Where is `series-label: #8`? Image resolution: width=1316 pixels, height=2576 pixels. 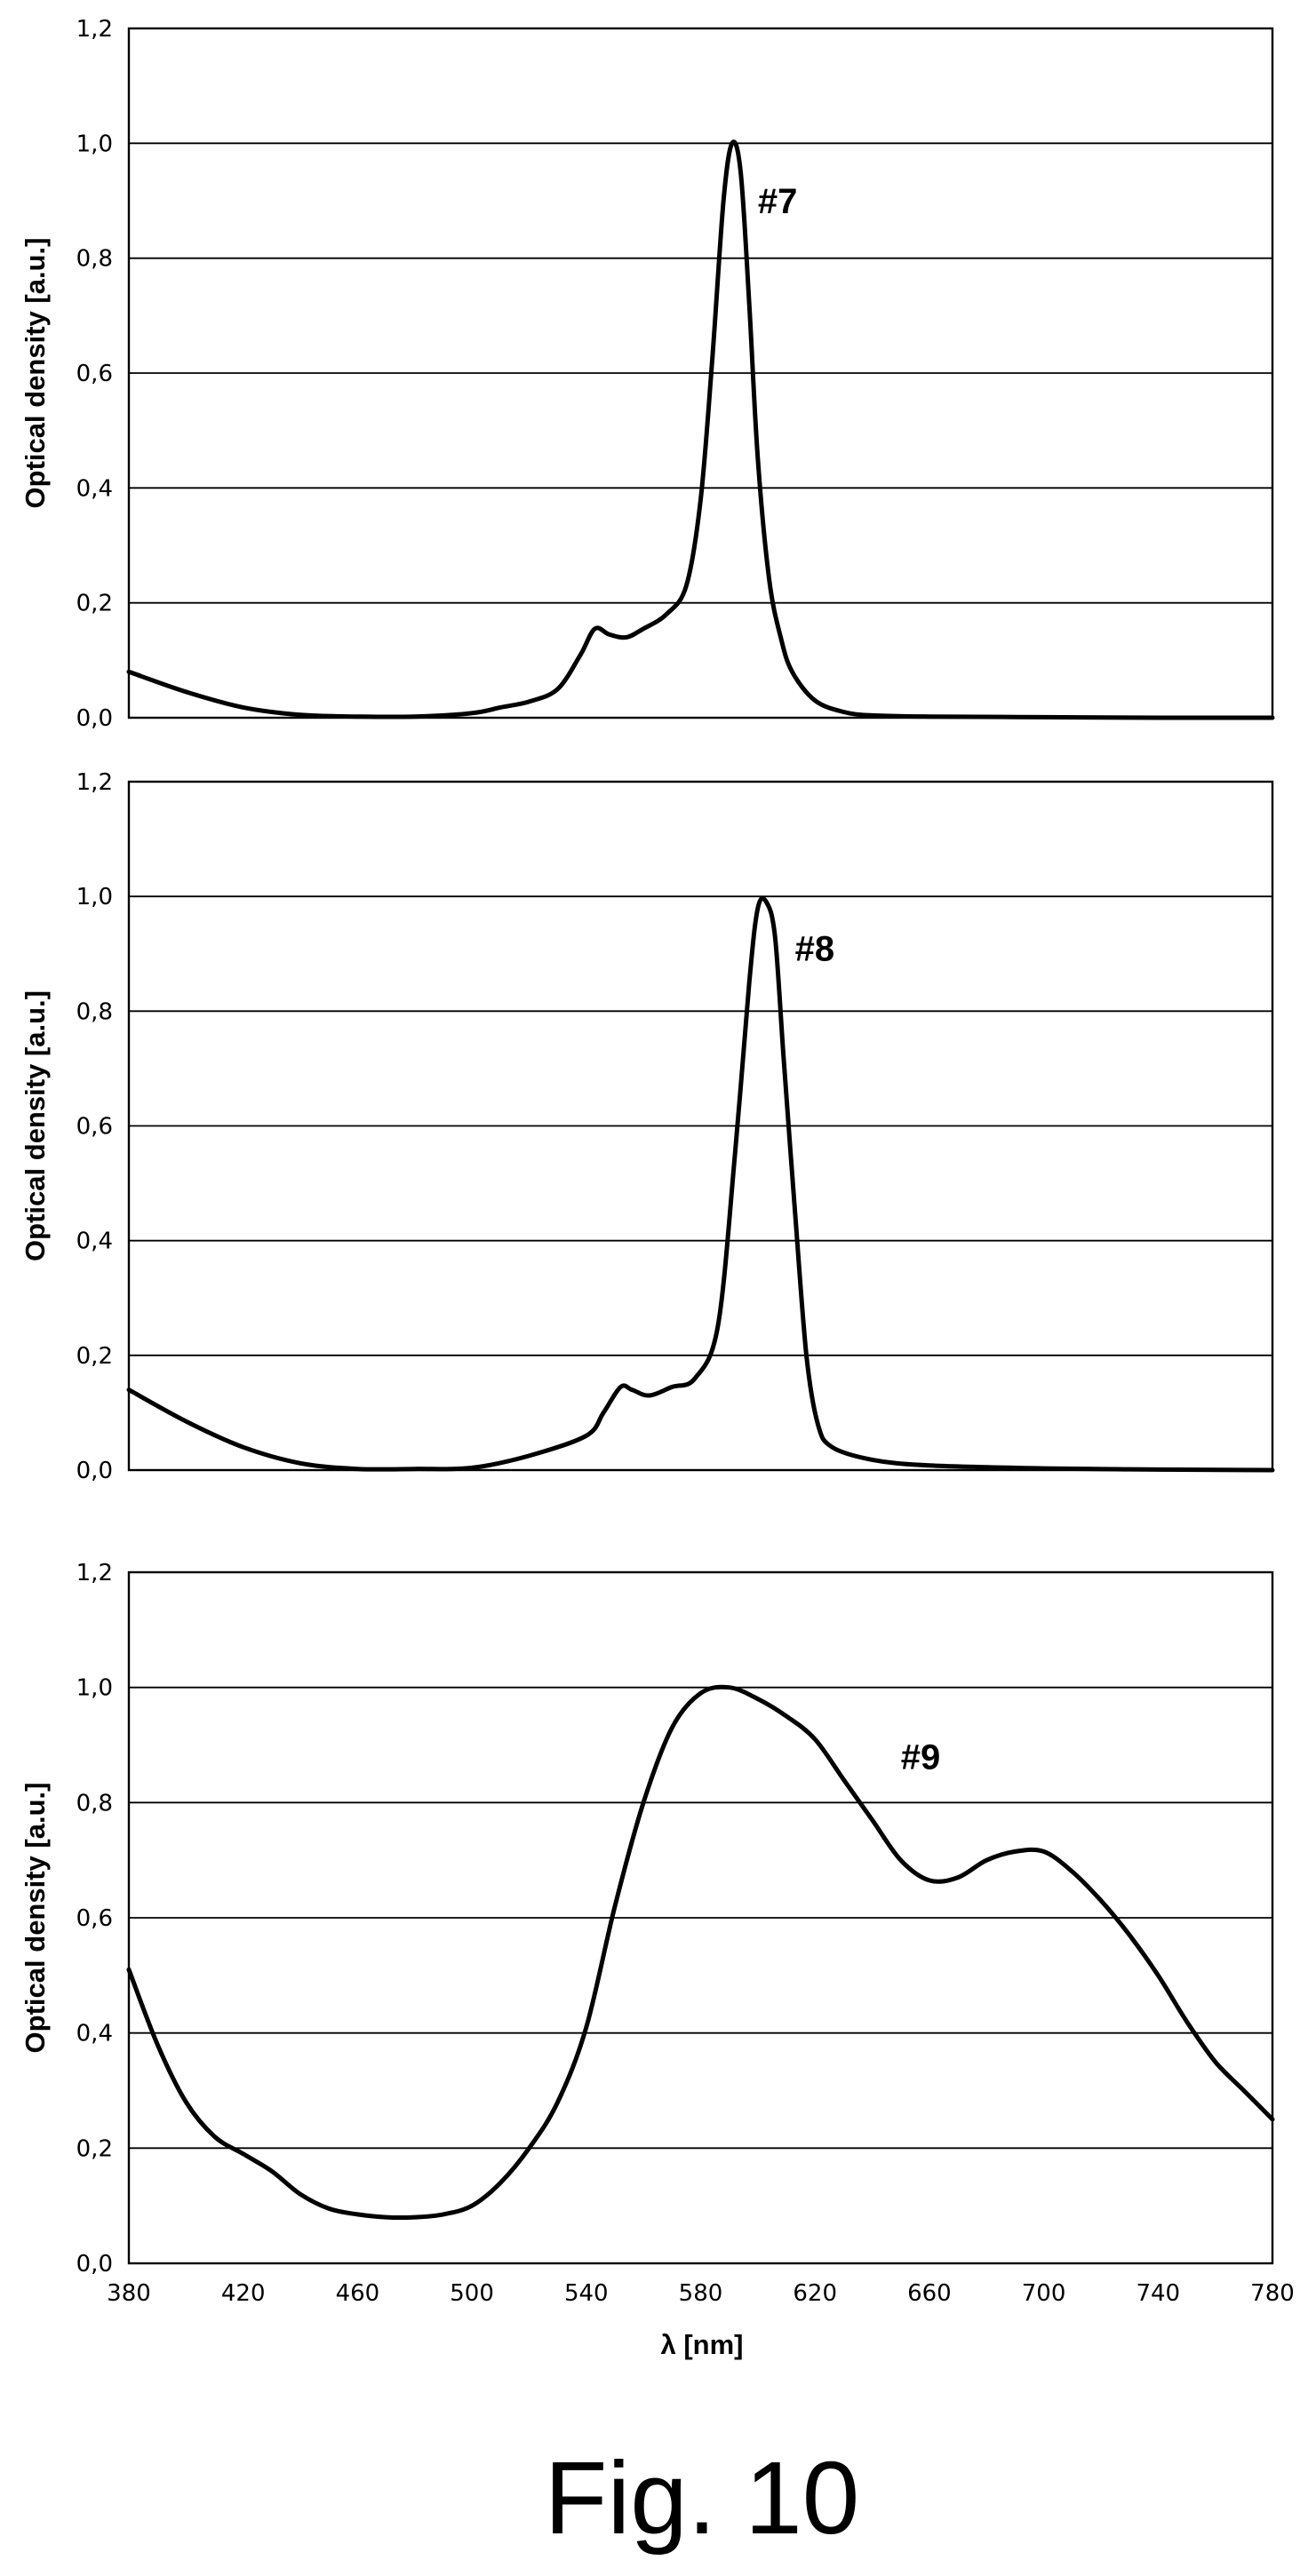
series-label: #8 is located at coordinates (815, 948).